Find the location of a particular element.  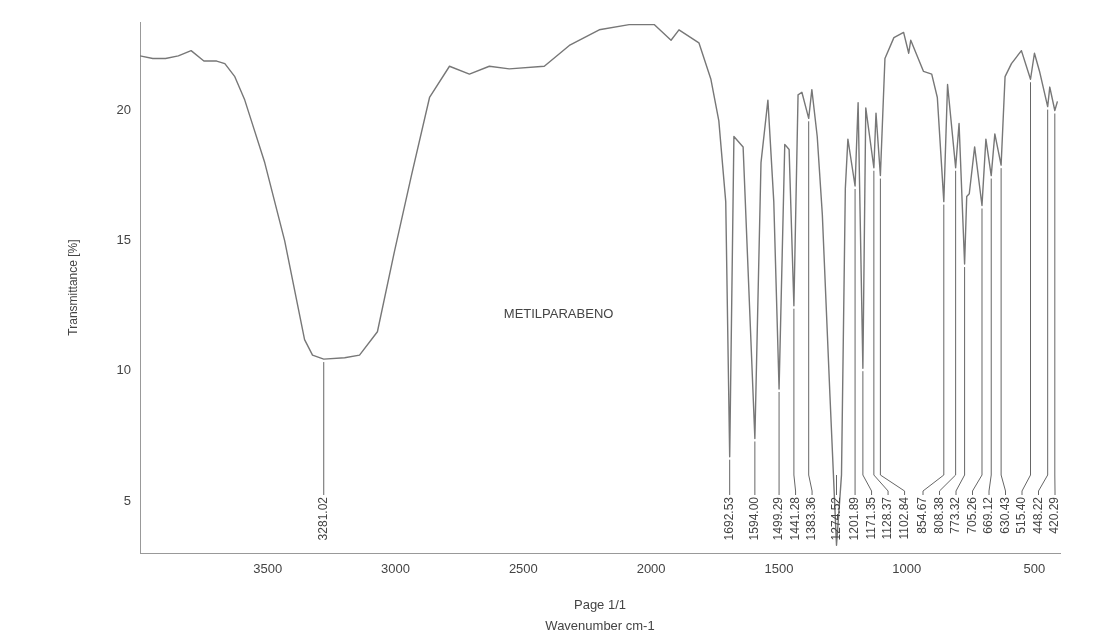

x-tick-label: 2000 is located at coordinates (651, 569).